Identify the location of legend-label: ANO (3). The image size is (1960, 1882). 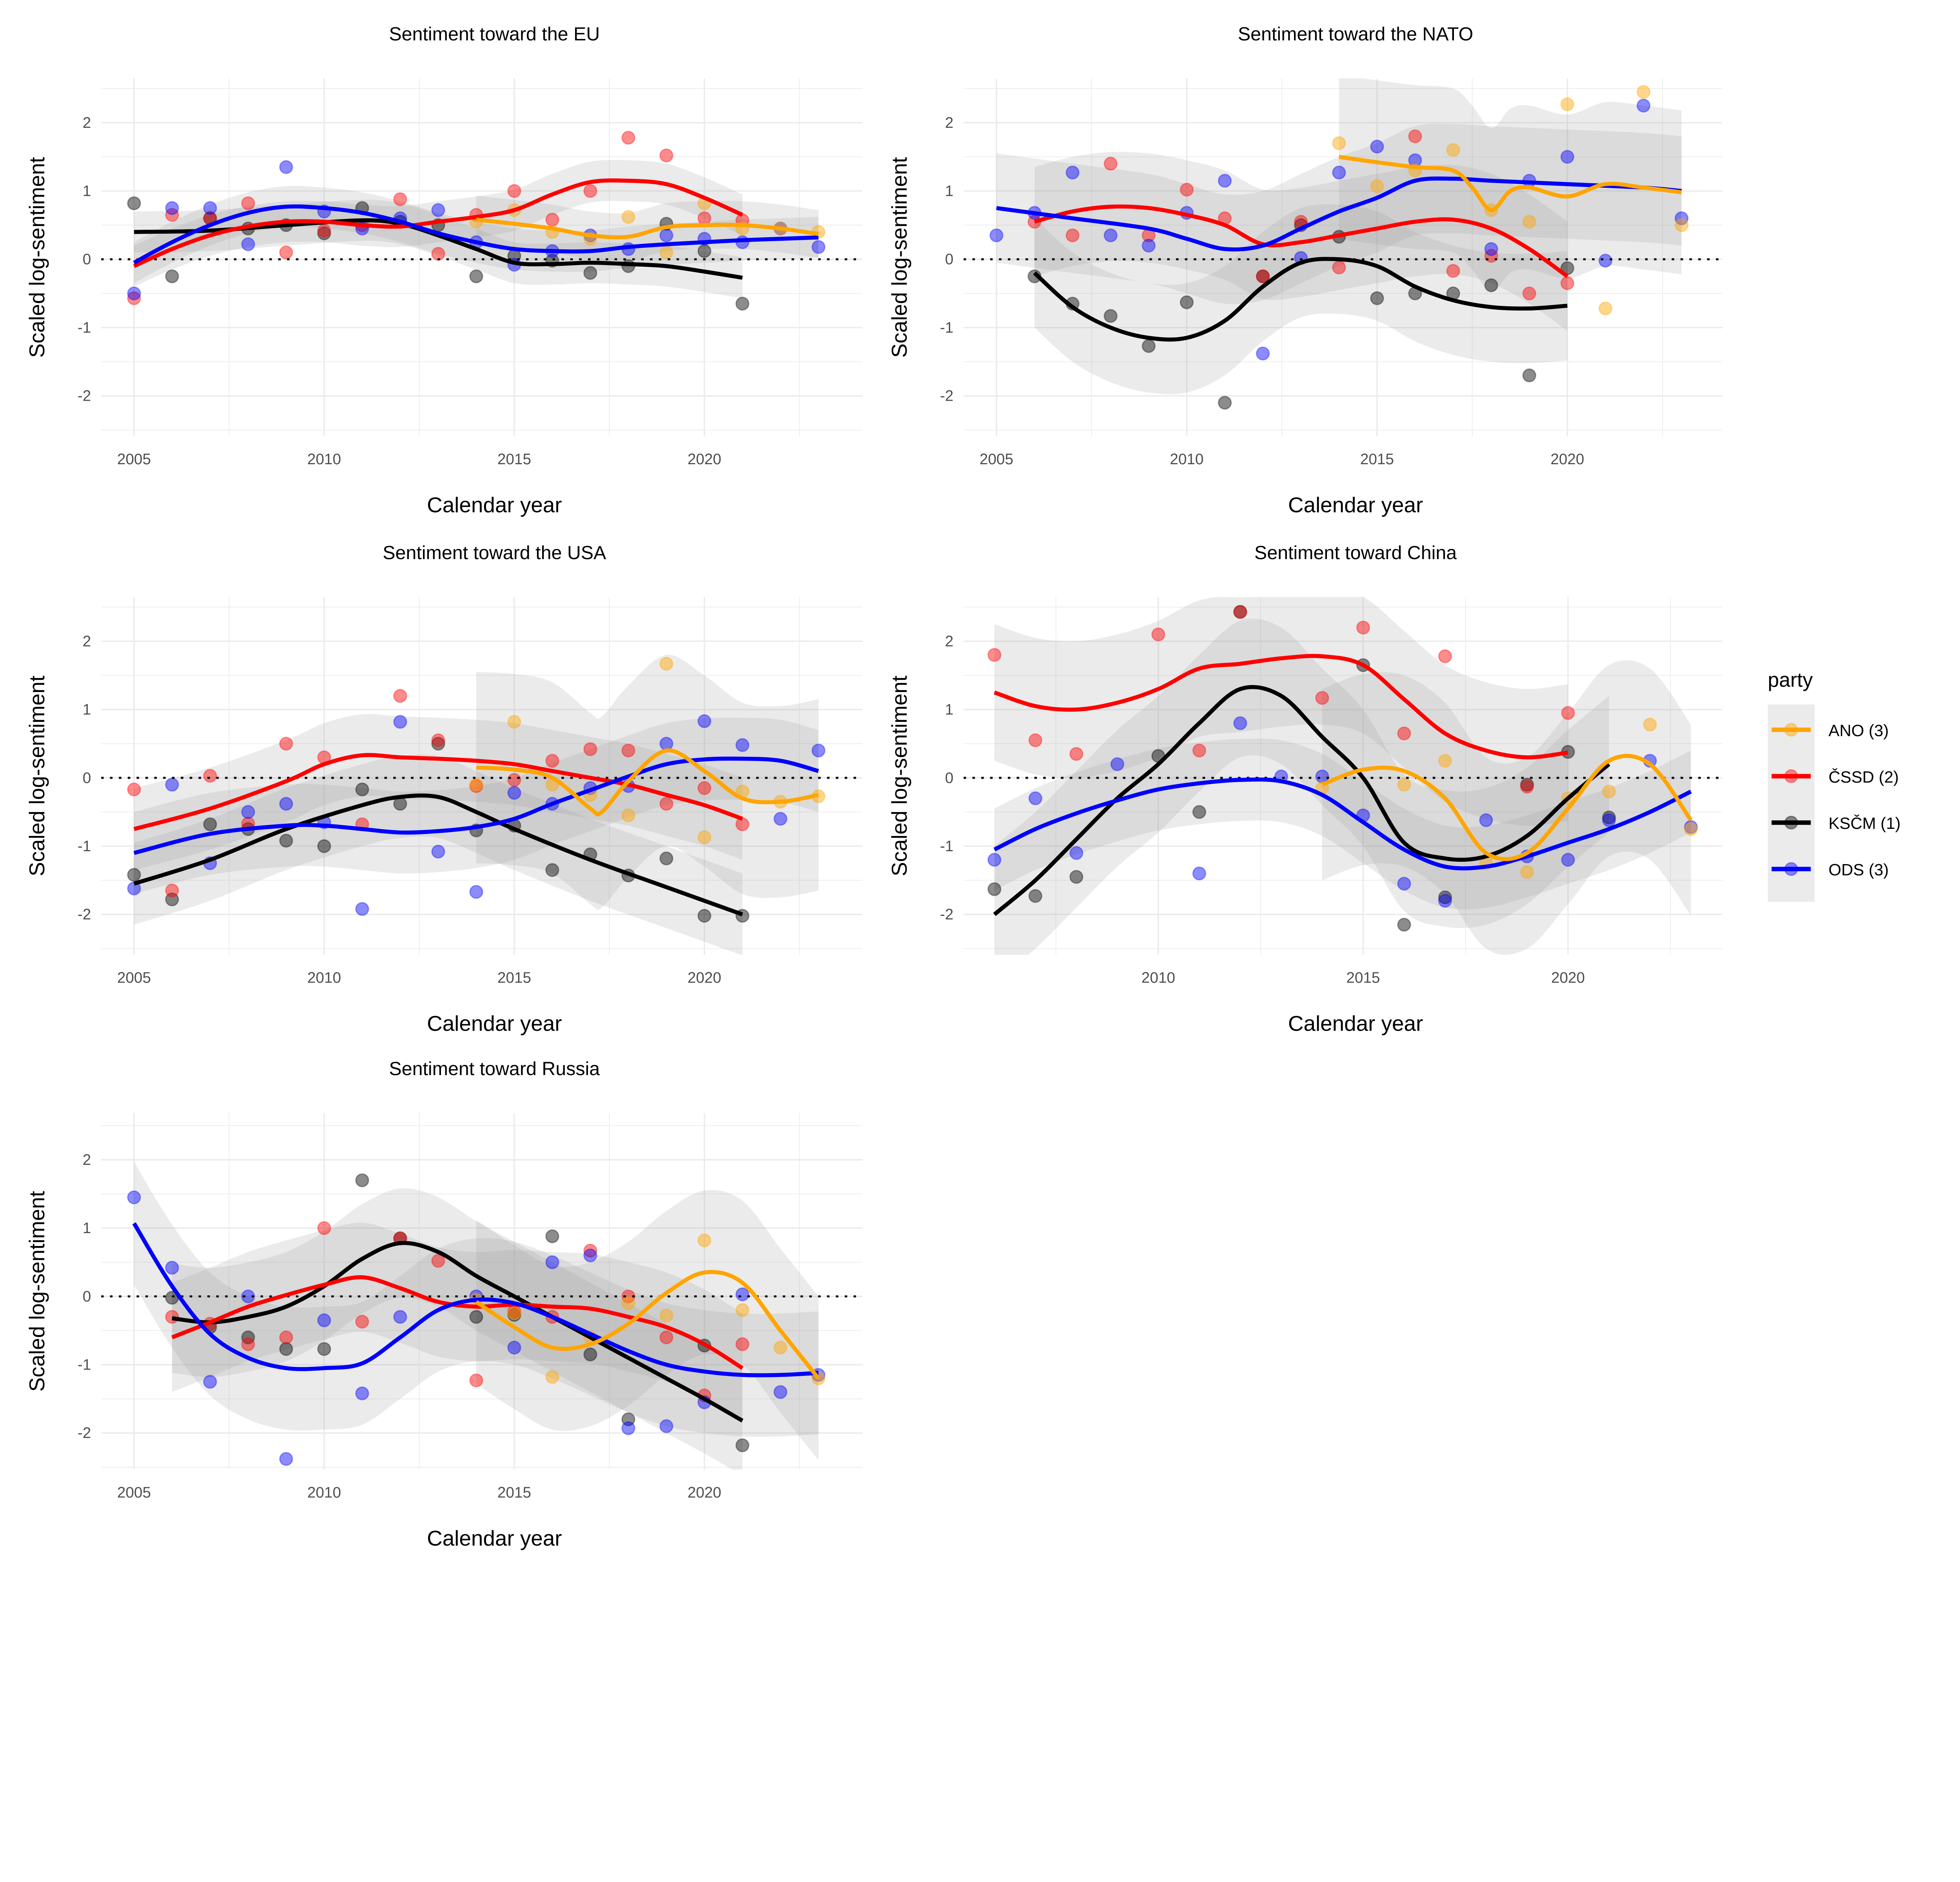
(1859, 730).